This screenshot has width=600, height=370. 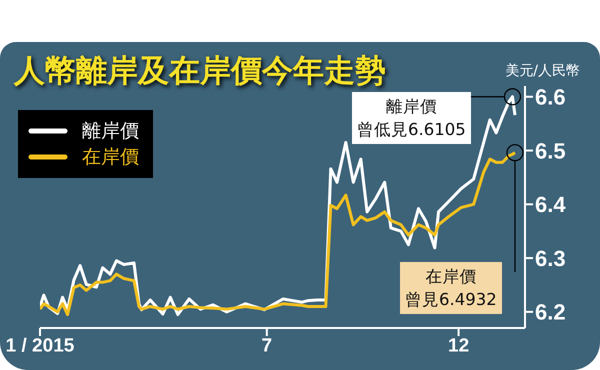 I want to click on x-tick-label: 1 / 2015, so click(x=40, y=345).